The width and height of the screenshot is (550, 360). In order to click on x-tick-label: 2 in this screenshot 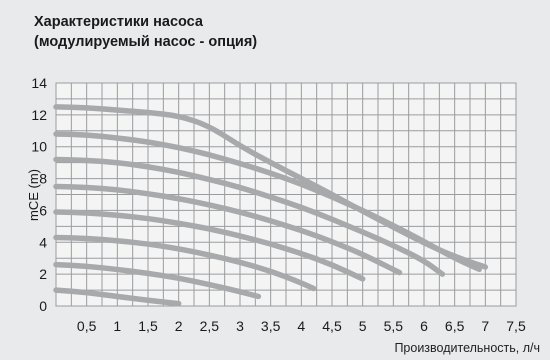, I will do `click(179, 326)`.